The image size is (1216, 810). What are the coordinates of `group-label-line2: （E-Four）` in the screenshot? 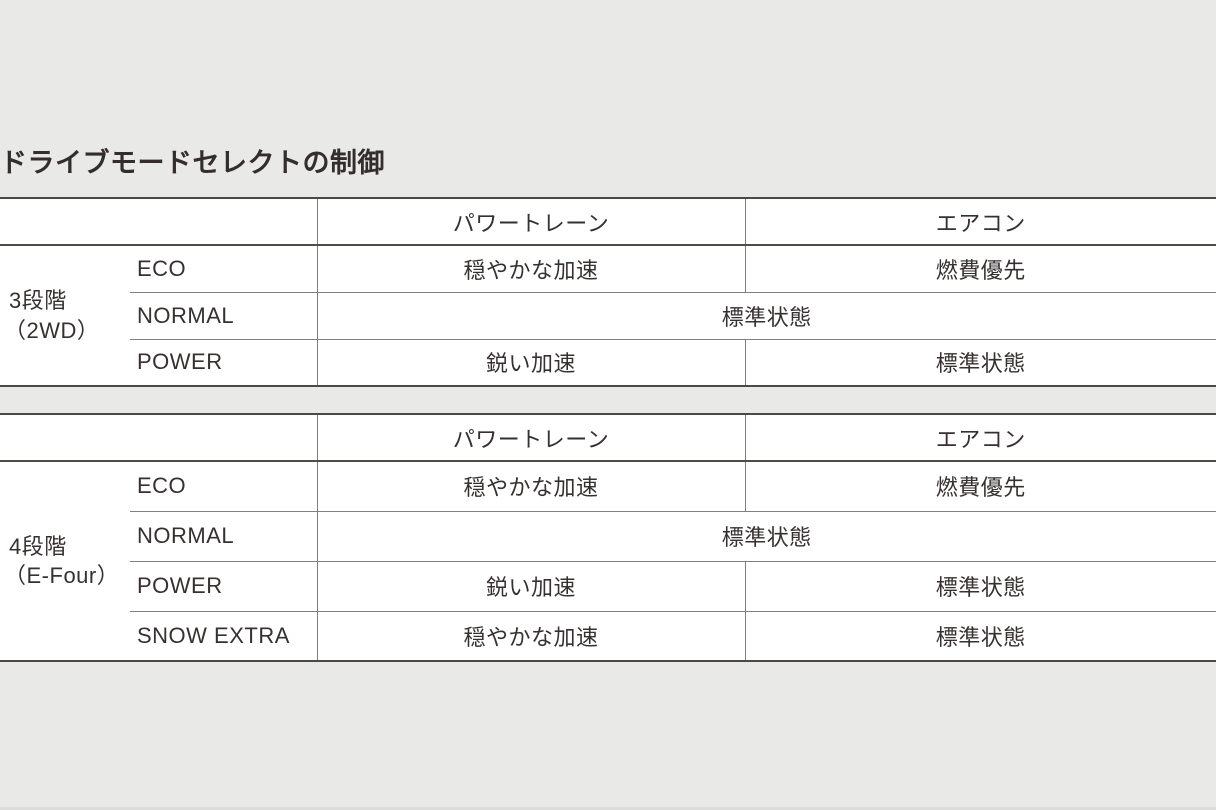 It's located at (62, 575).